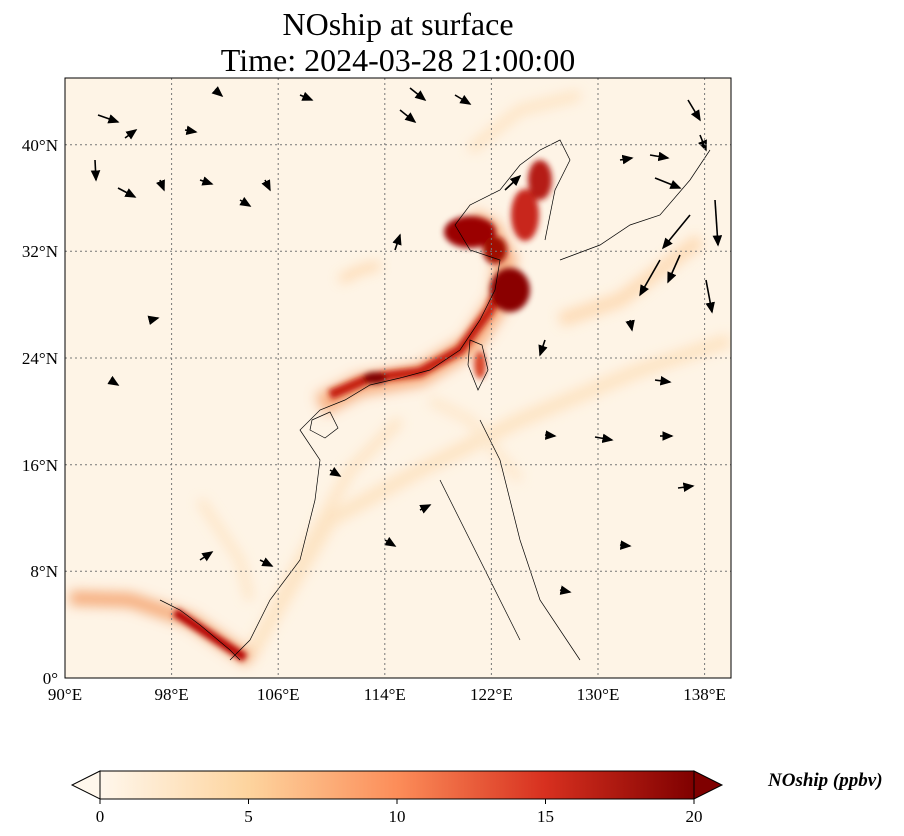  I want to click on lon-tick: 106°E, so click(278, 694).